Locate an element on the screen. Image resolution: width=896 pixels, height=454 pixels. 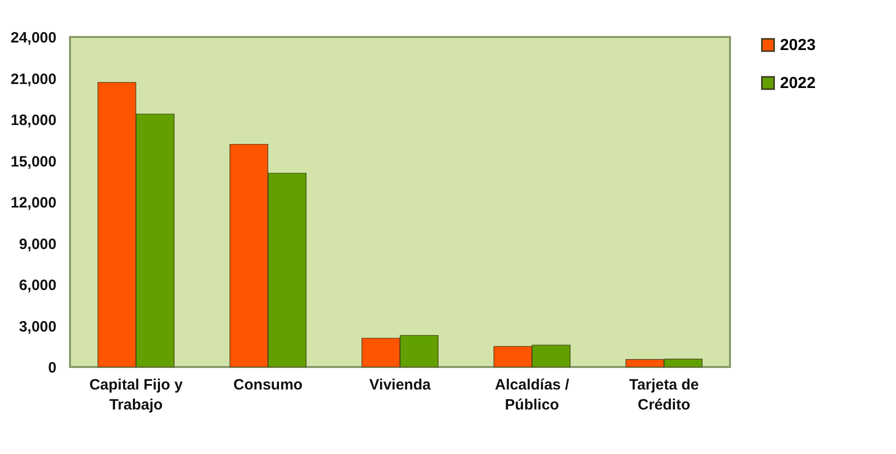
y-tick-label: 24,000 is located at coordinates (33, 38).